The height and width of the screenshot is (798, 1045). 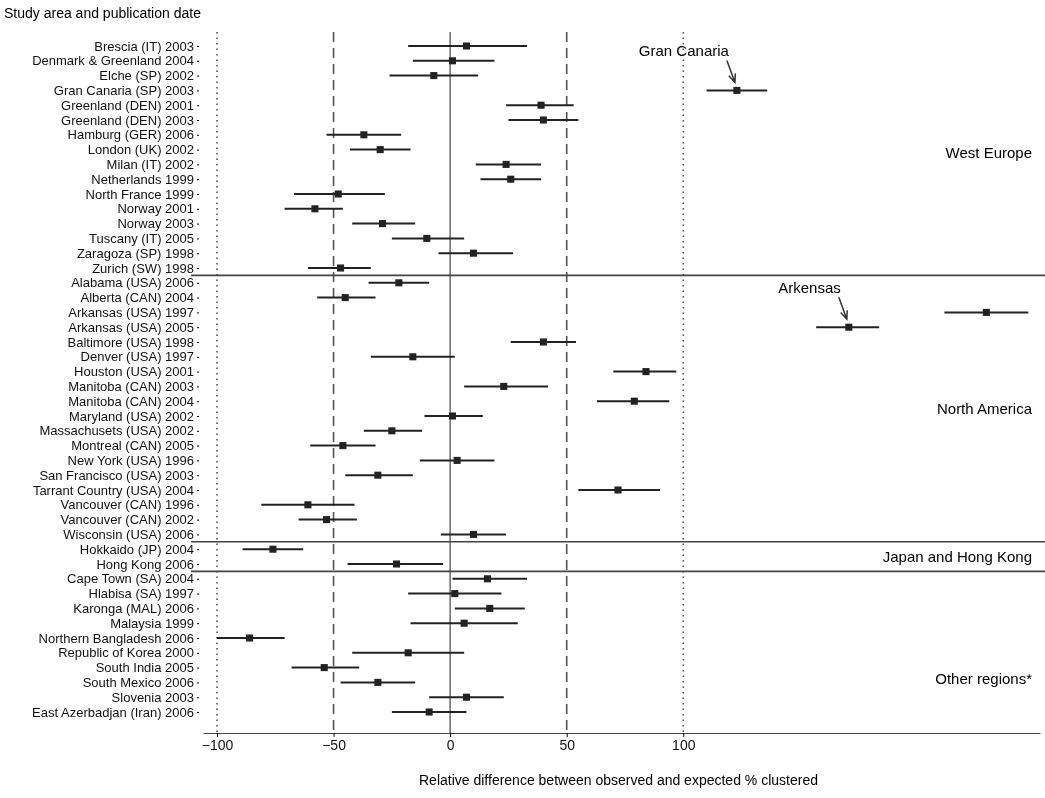 I want to click on y-tick-label: Greenland (DEN) 2003, so click(x=127, y=120).